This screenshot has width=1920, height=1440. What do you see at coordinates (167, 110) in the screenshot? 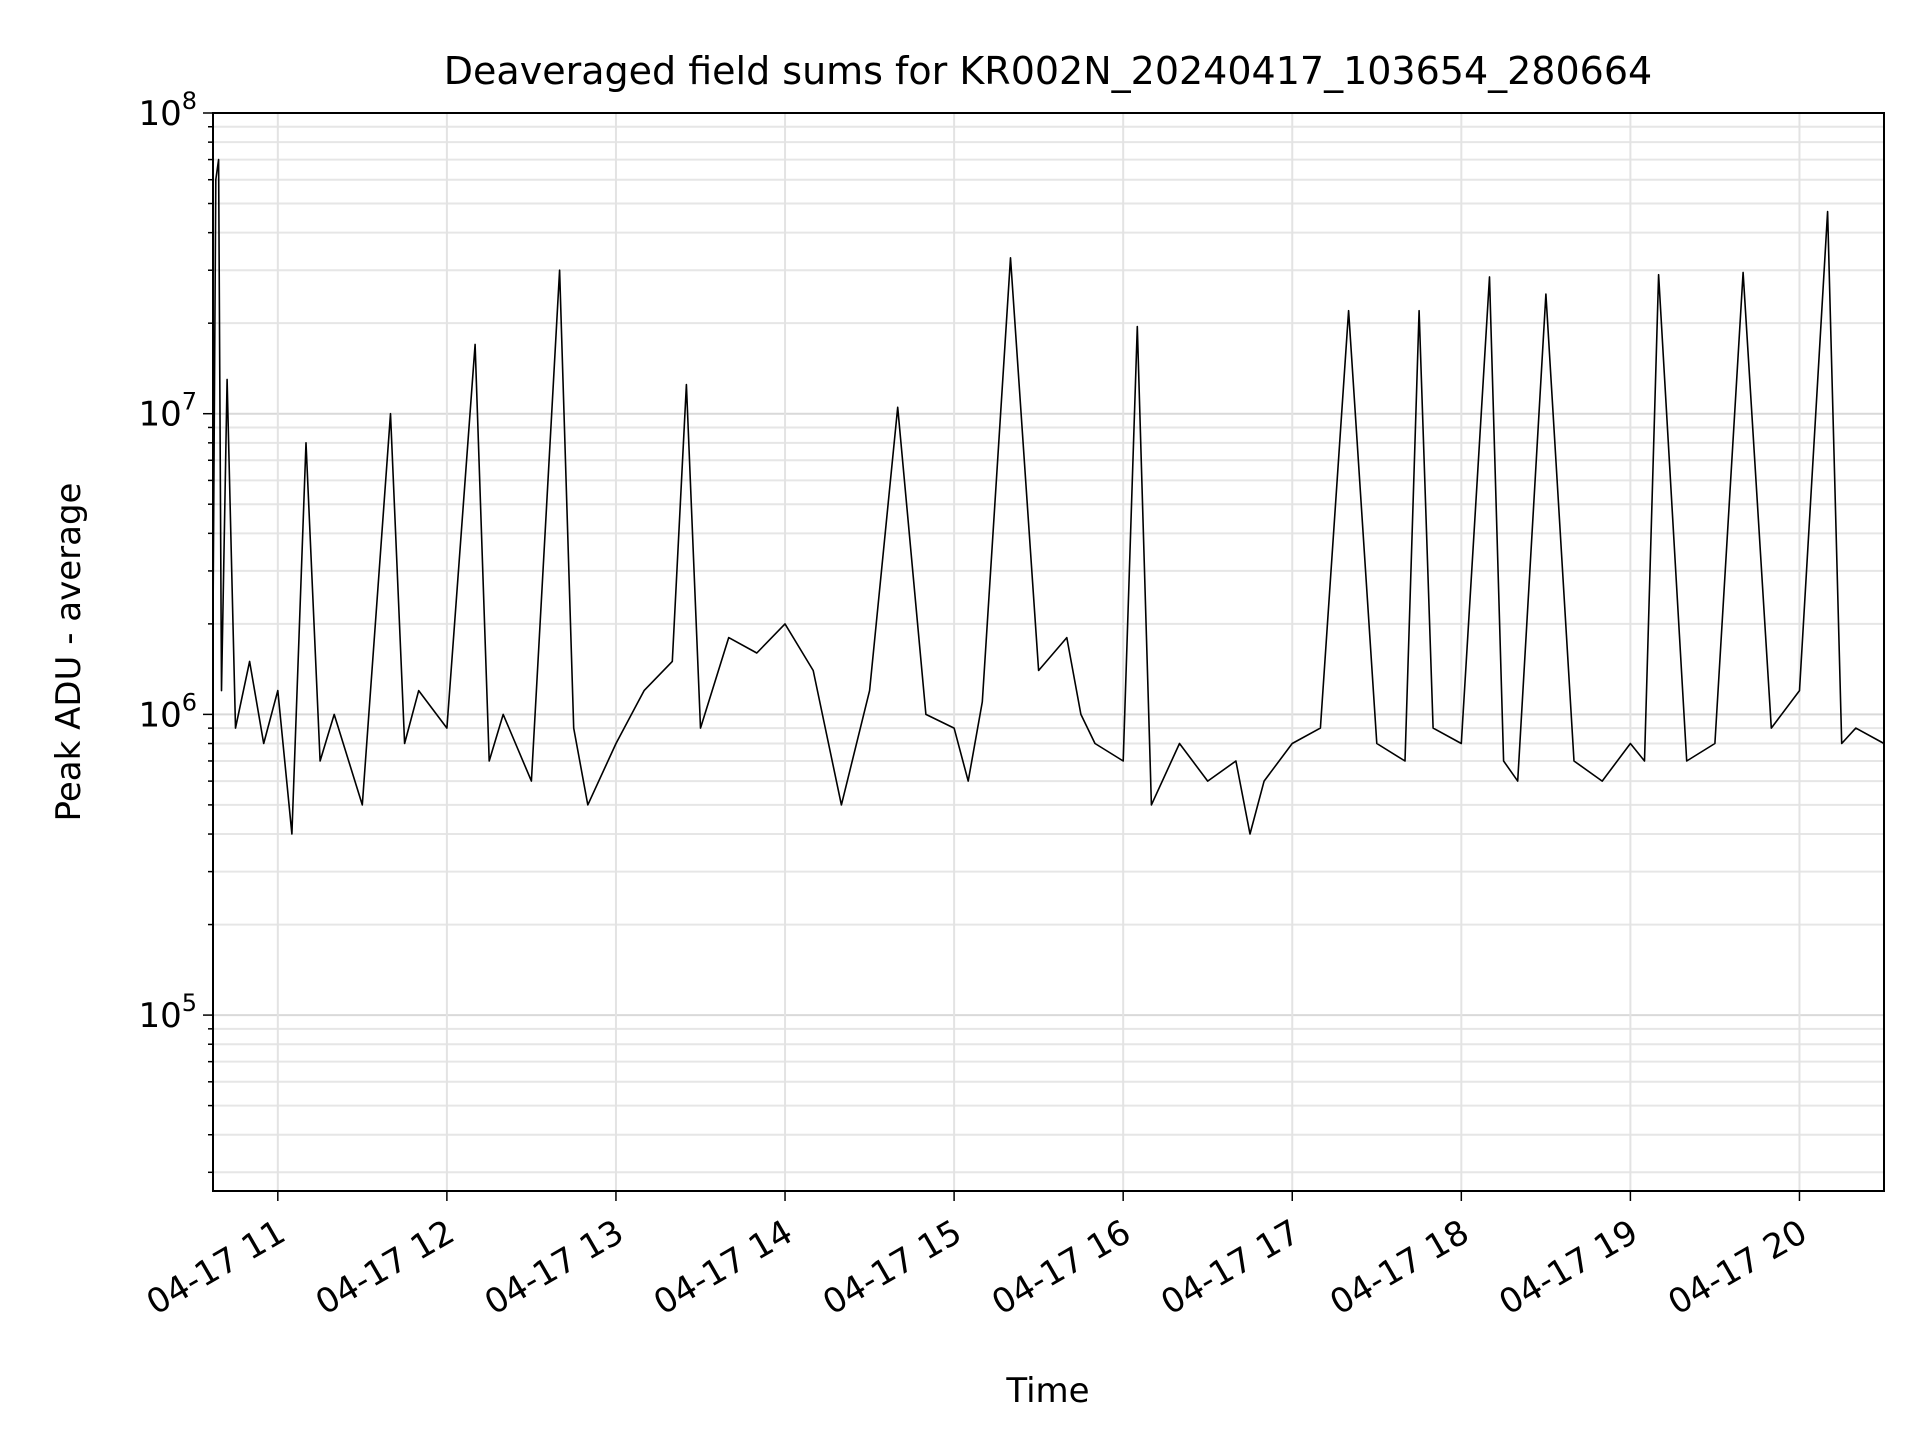
I see `y-tick-label: 10⁸` at bounding box center [167, 110].